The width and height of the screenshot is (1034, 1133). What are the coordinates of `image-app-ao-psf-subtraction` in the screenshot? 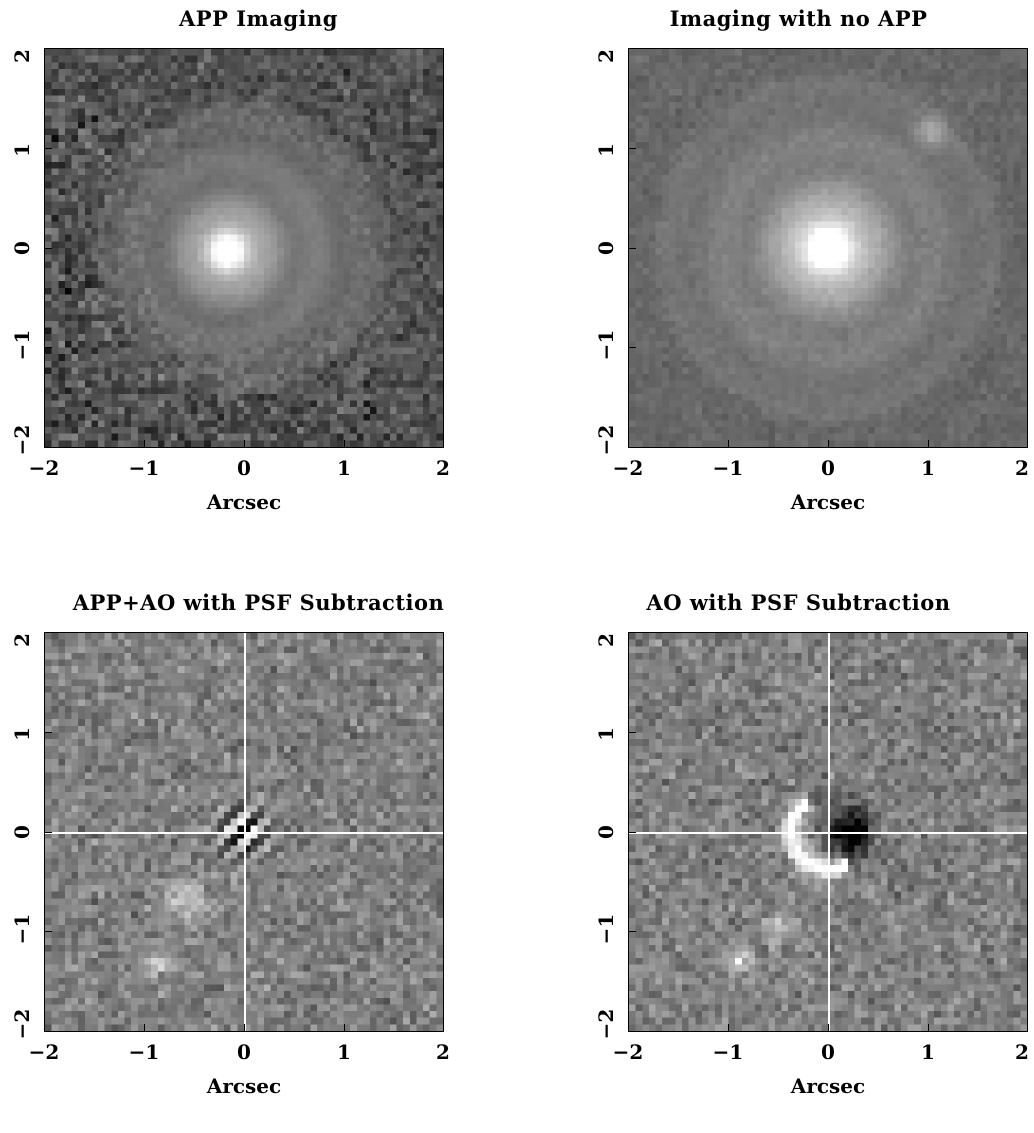 It's located at (244, 832).